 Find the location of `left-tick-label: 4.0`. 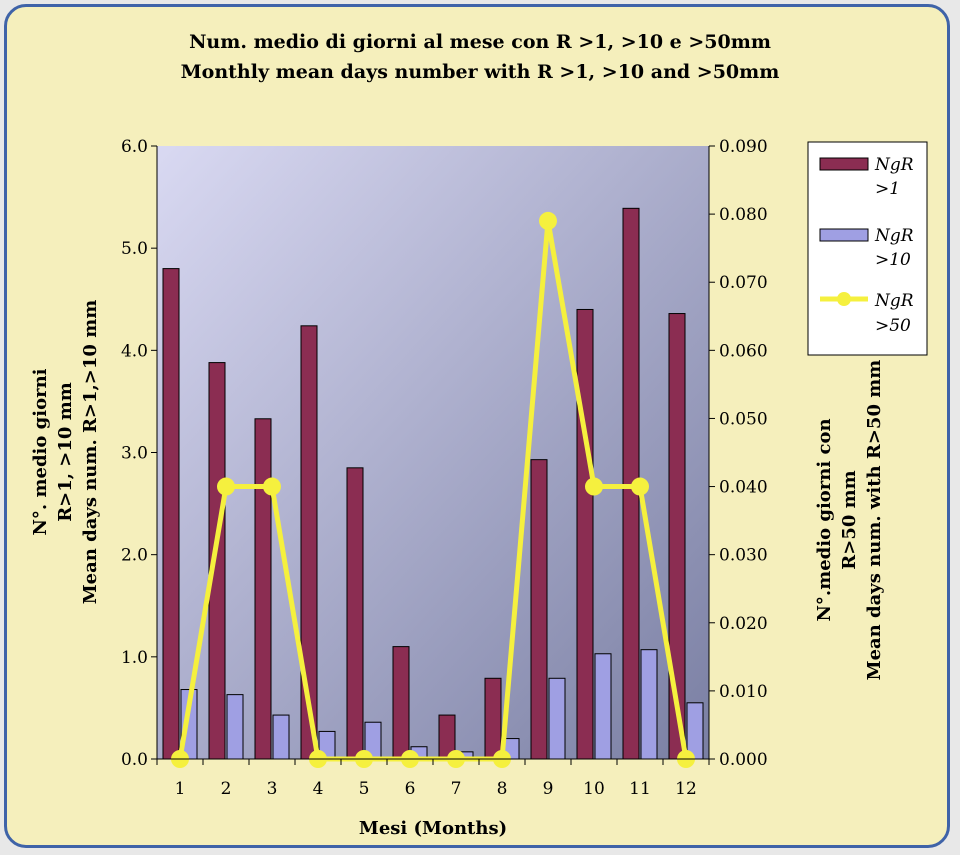

left-tick-label: 4.0 is located at coordinates (134, 351).